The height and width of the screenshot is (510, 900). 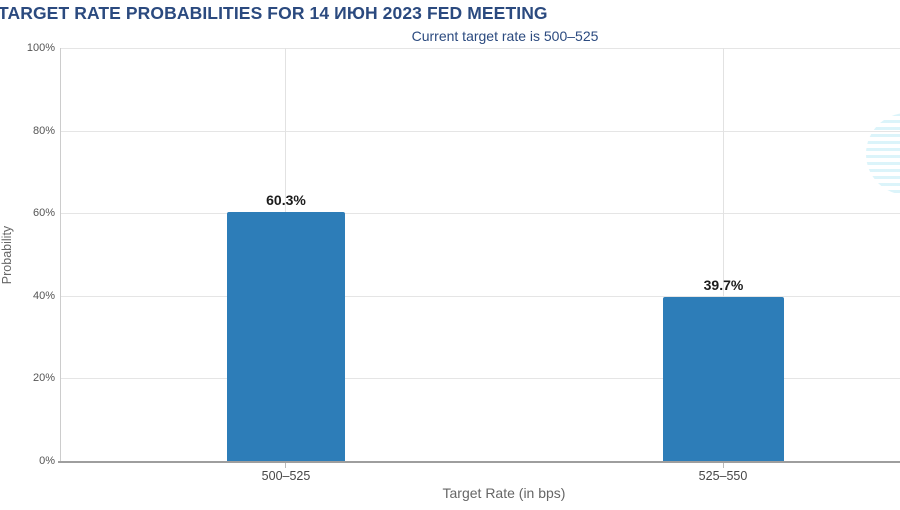 What do you see at coordinates (723, 476) in the screenshot?
I see `xcat-label-525-550: 525–550` at bounding box center [723, 476].